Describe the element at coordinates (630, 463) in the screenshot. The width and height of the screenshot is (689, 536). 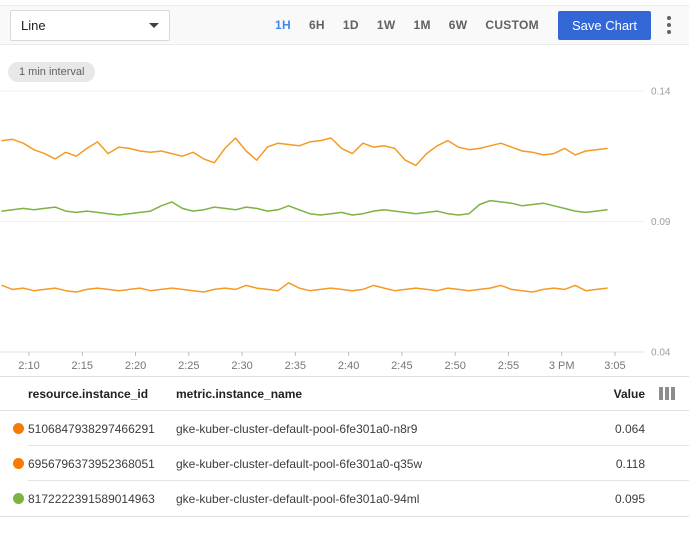
I see `cell-value: 0.118` at that location.